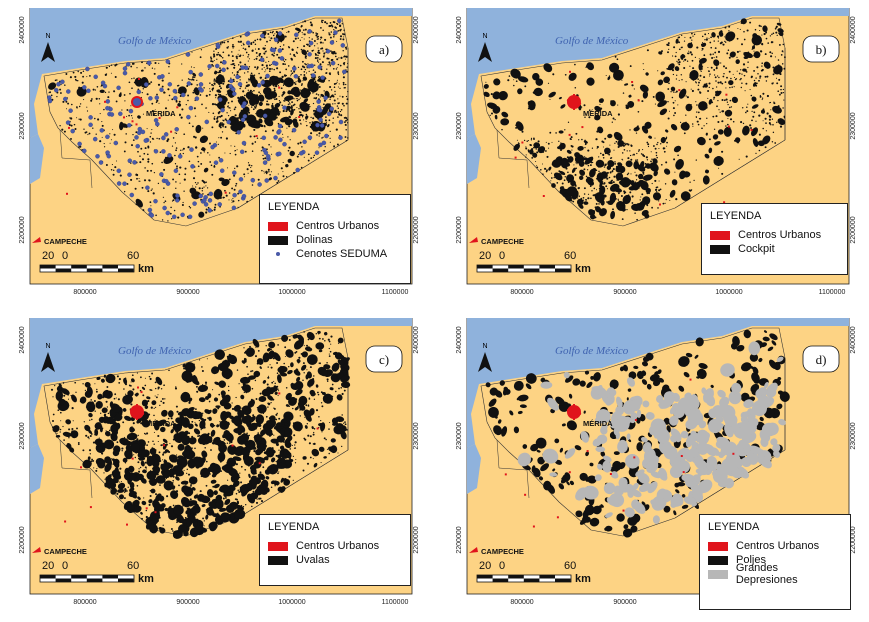  What do you see at coordinates (570, 256) in the screenshot?
I see `scale-bar-number: 60` at bounding box center [570, 256].